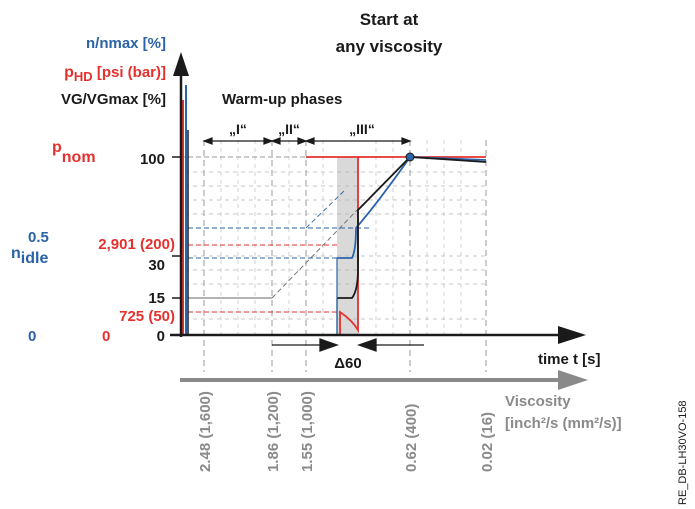 The image size is (695, 509). I want to click on blue-ramp-dashed, so click(325, 209).